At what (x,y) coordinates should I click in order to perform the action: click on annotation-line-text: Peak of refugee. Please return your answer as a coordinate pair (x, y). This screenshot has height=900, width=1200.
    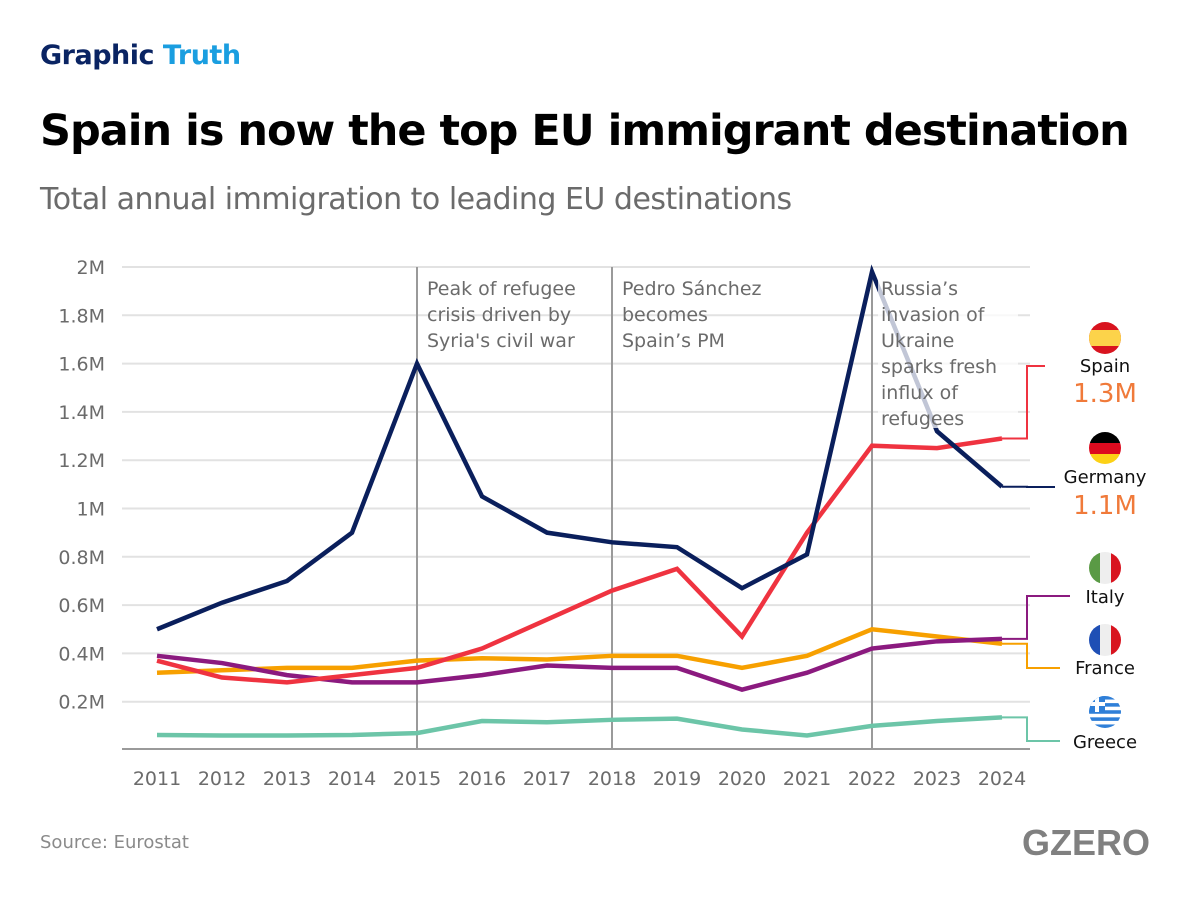
    Looking at the image, I should click on (501, 289).